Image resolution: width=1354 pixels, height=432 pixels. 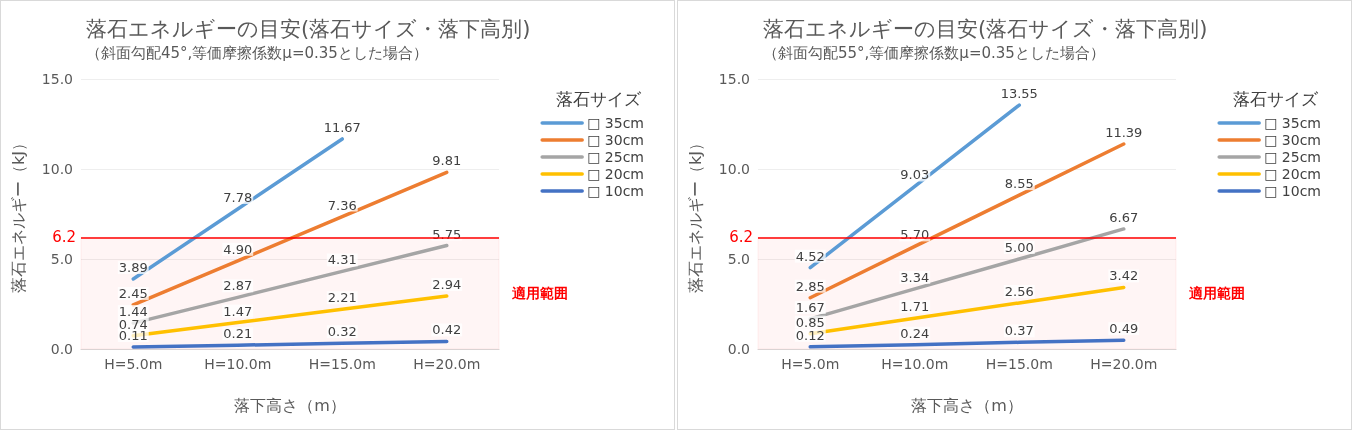 What do you see at coordinates (1019, 94) in the screenshot?
I see `data-label: 13.55` at bounding box center [1019, 94].